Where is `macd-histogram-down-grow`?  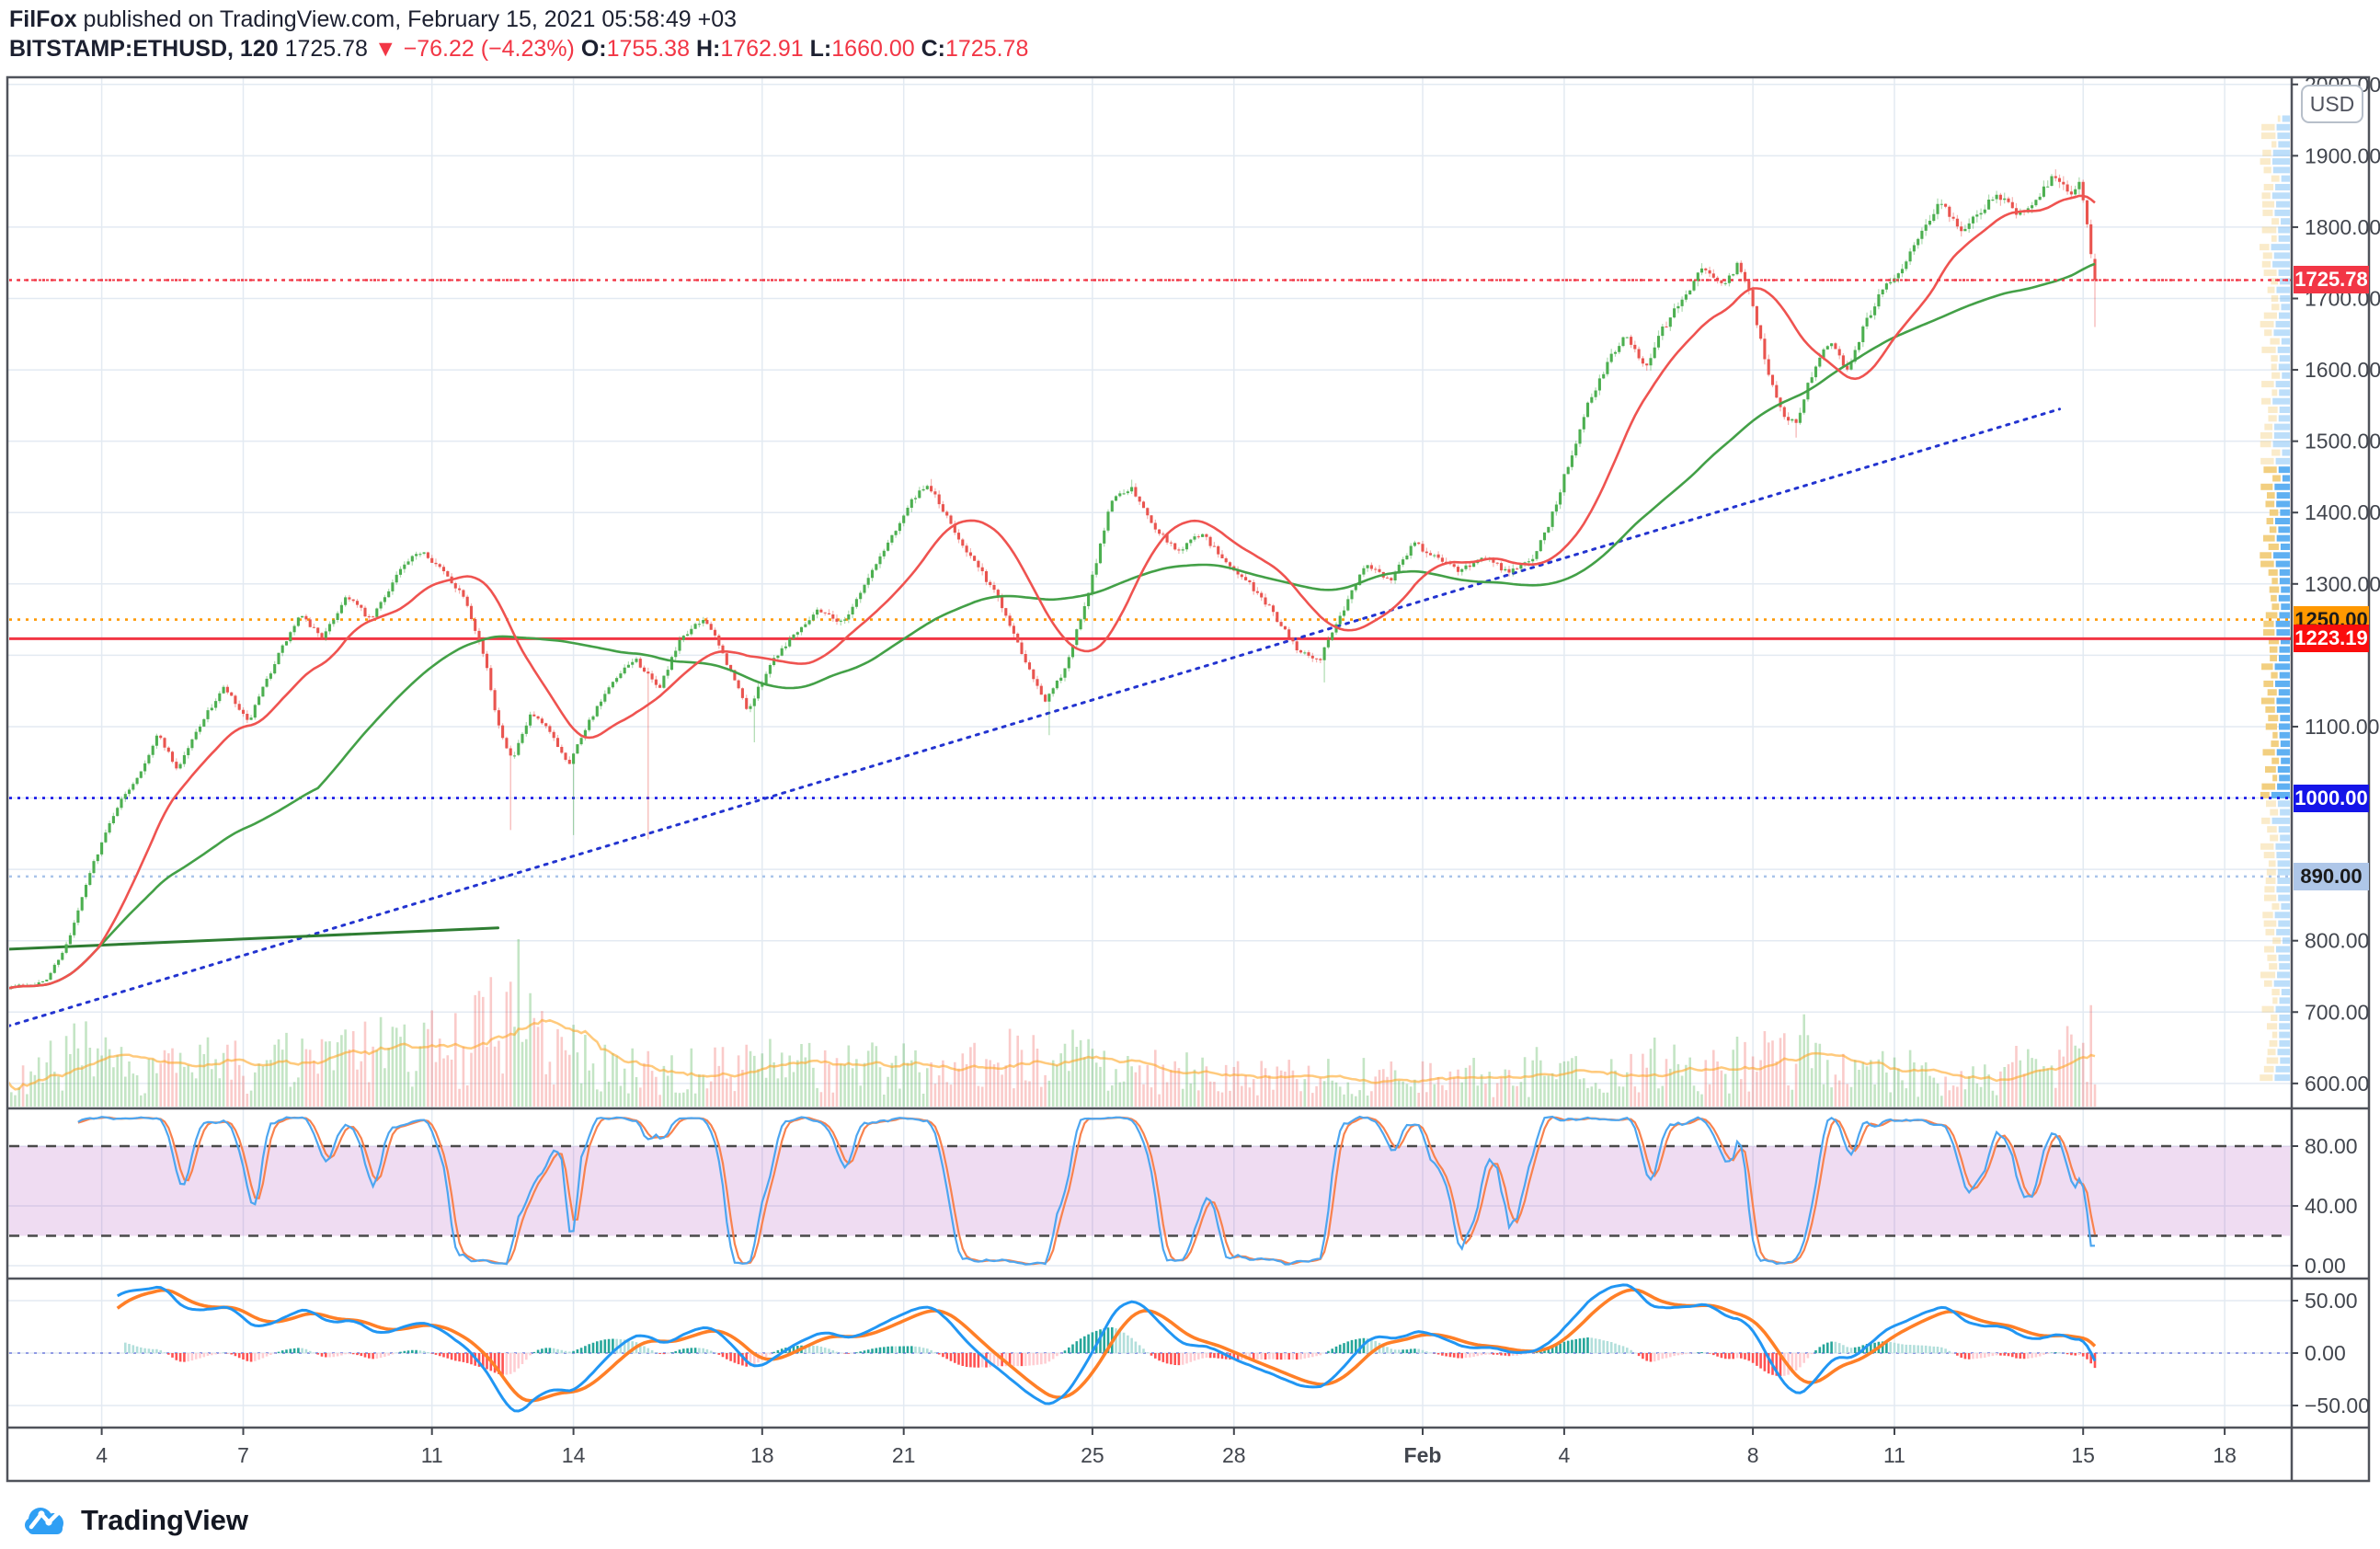 macd-histogram-down-grow is located at coordinates (1132, 1365).